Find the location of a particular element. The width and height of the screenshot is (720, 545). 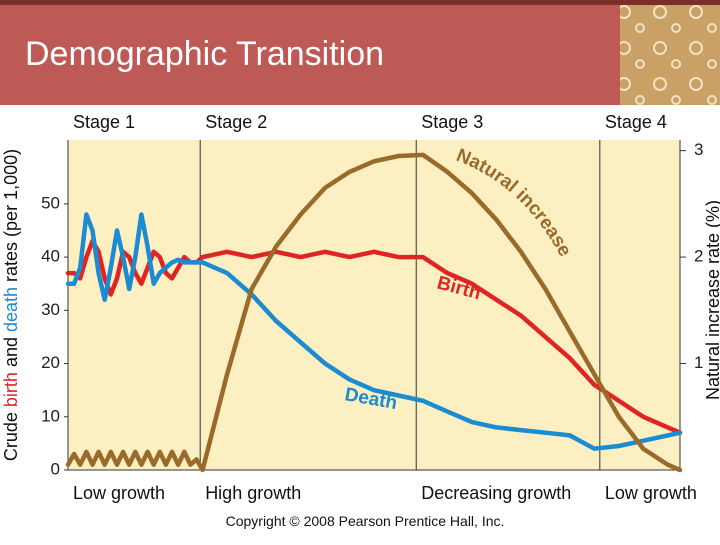

y-tick-label: 30 is located at coordinates (50, 309).